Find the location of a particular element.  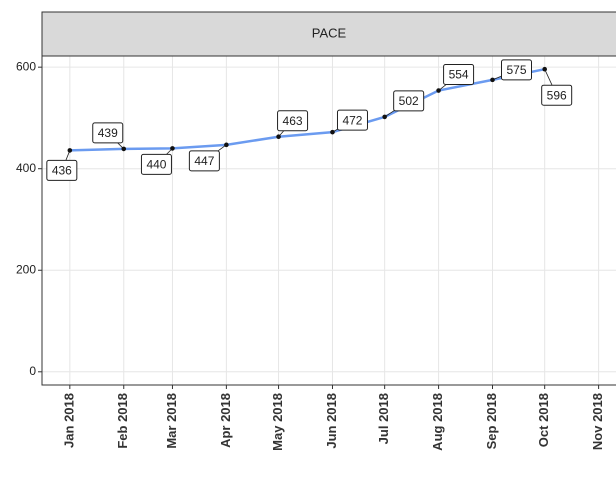

x-tick-label: Aug 2018 is located at coordinates (437, 422).